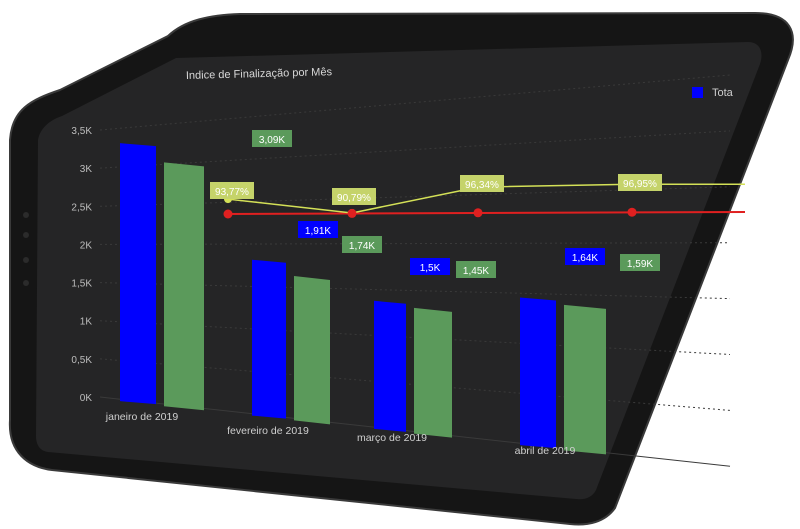 This screenshot has width=800, height=529. What do you see at coordinates (81, 207) in the screenshot?
I see `y-tick-label: 2,5K` at bounding box center [81, 207].